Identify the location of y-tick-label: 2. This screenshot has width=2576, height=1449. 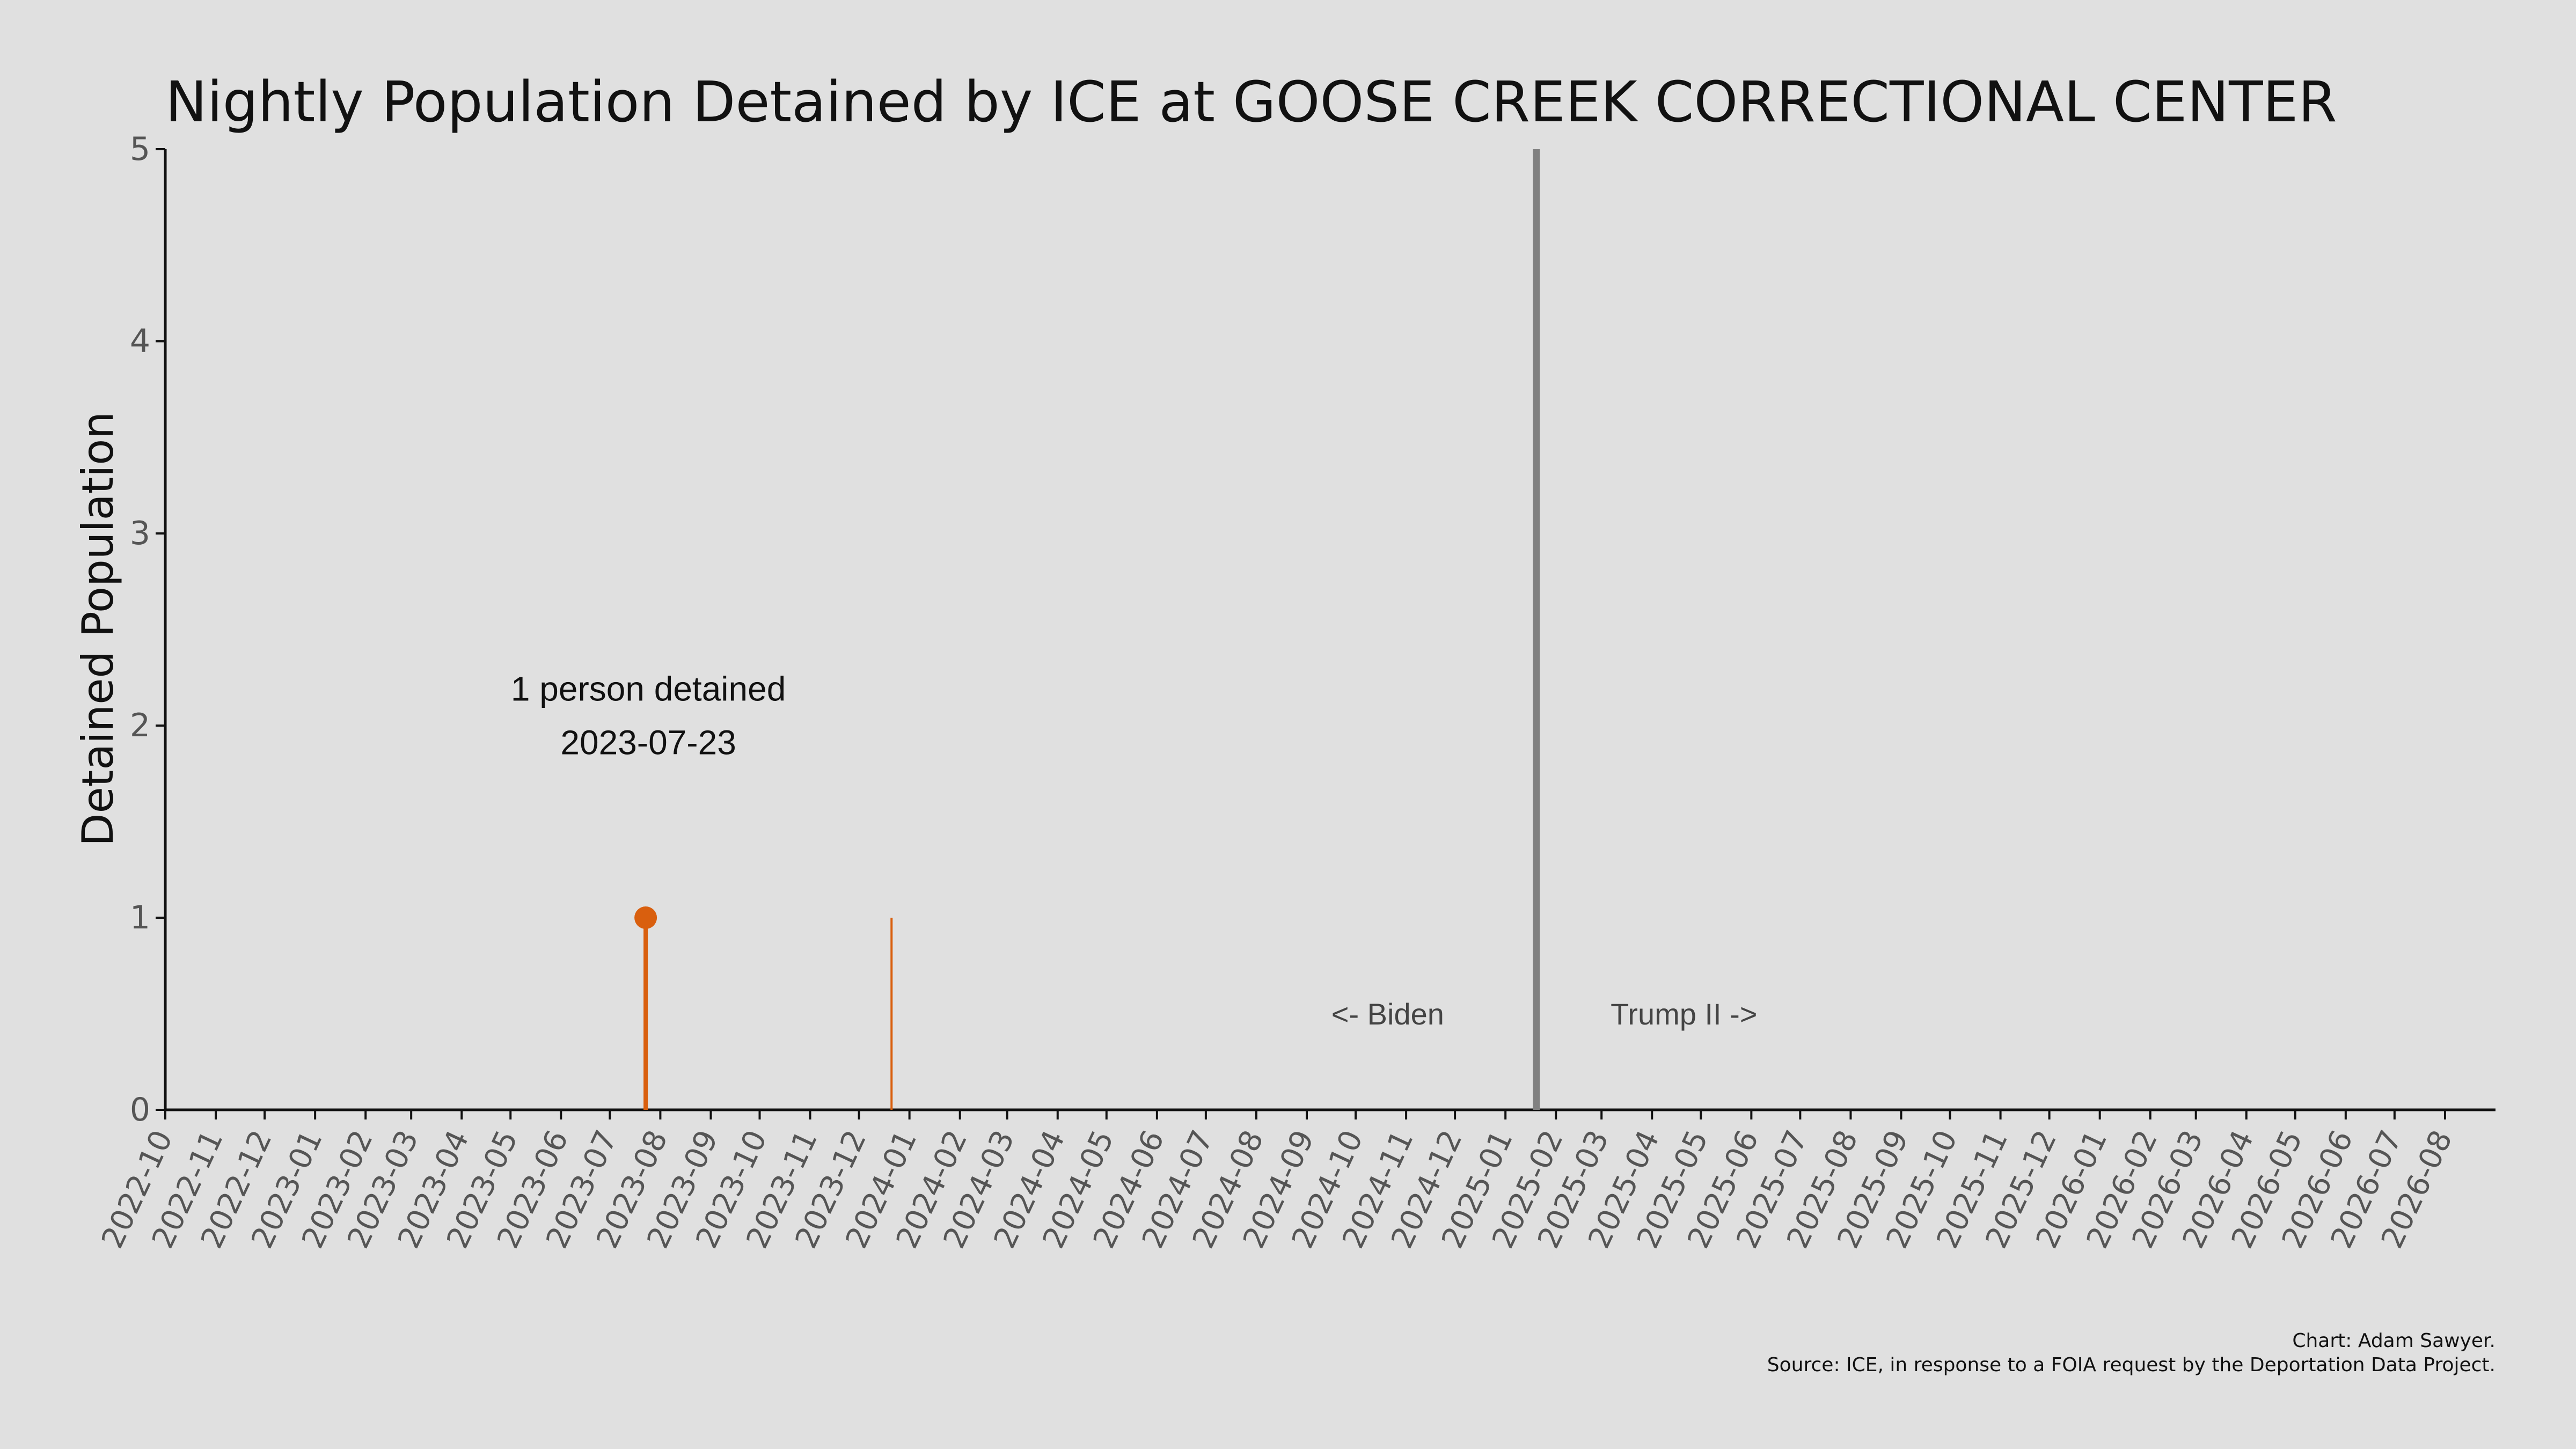
(140, 725).